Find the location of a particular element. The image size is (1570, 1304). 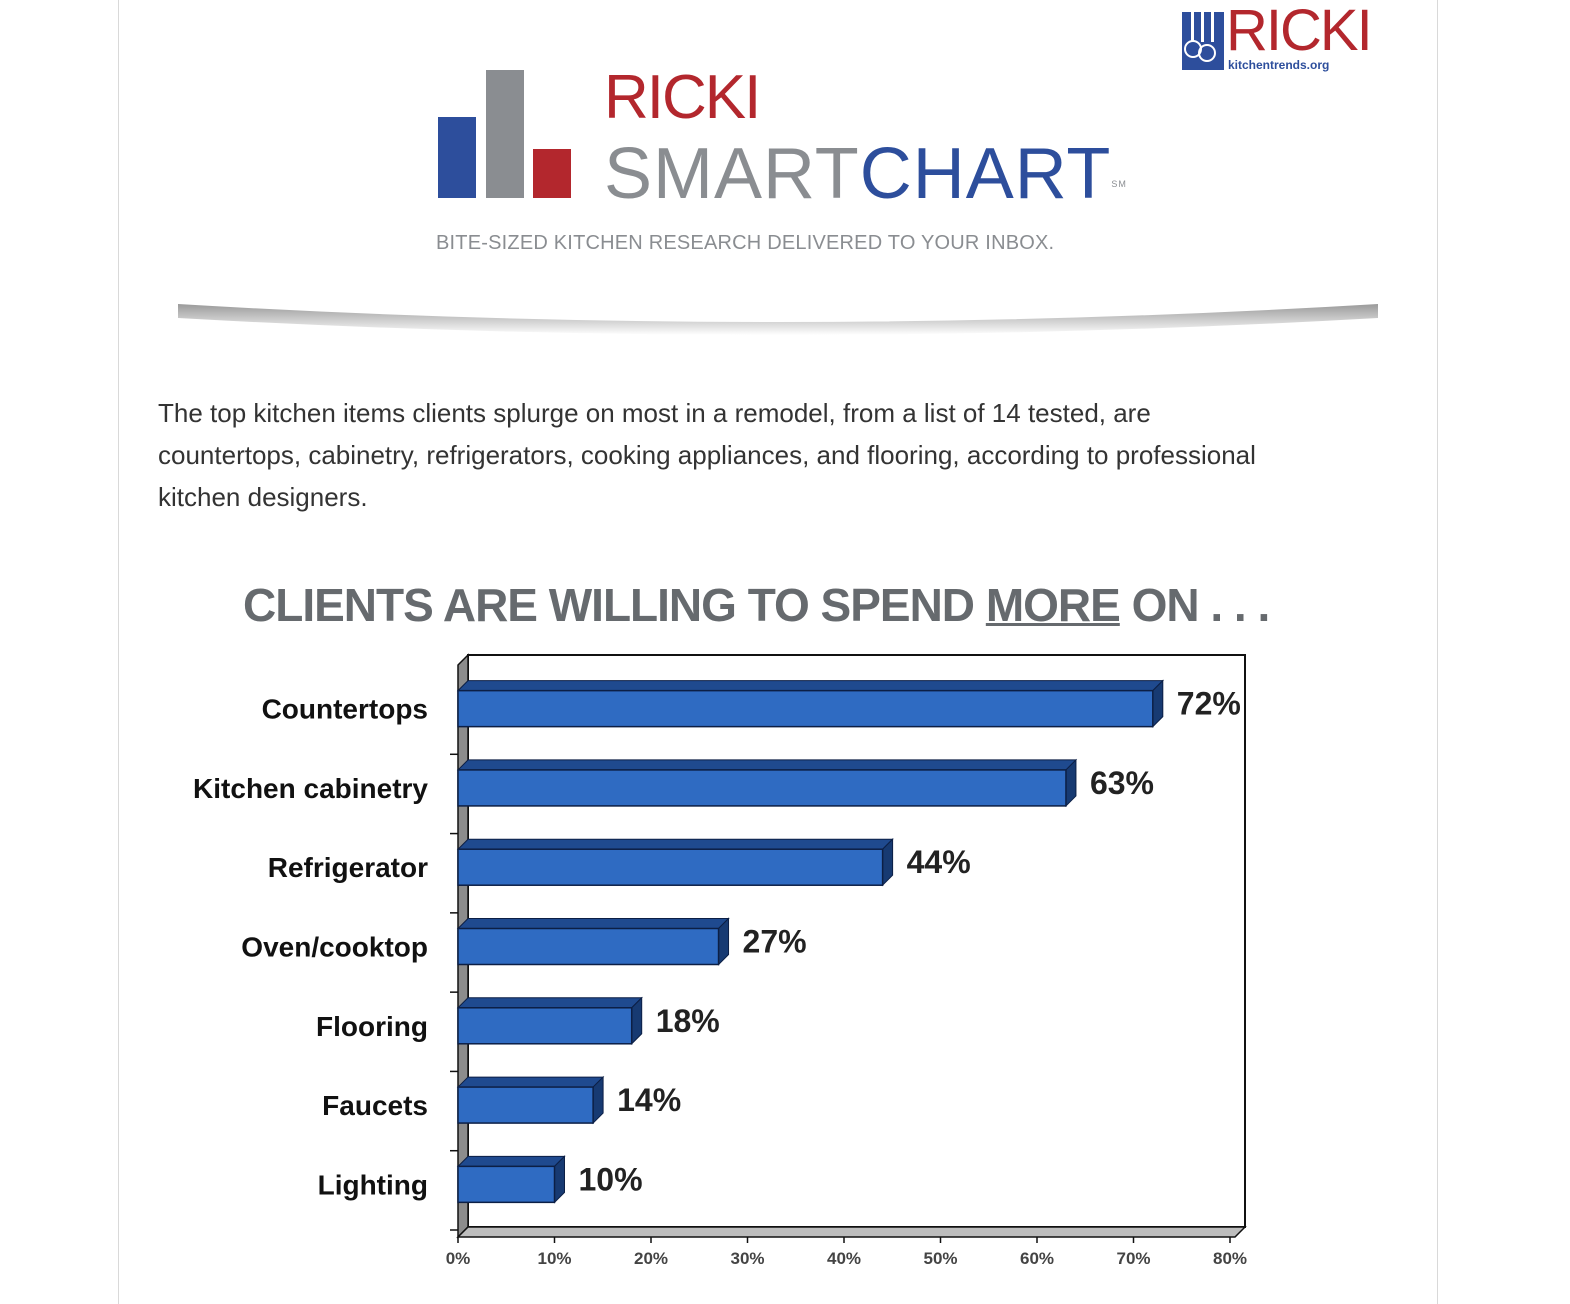

x-tick-label: 0% is located at coordinates (458, 1258).